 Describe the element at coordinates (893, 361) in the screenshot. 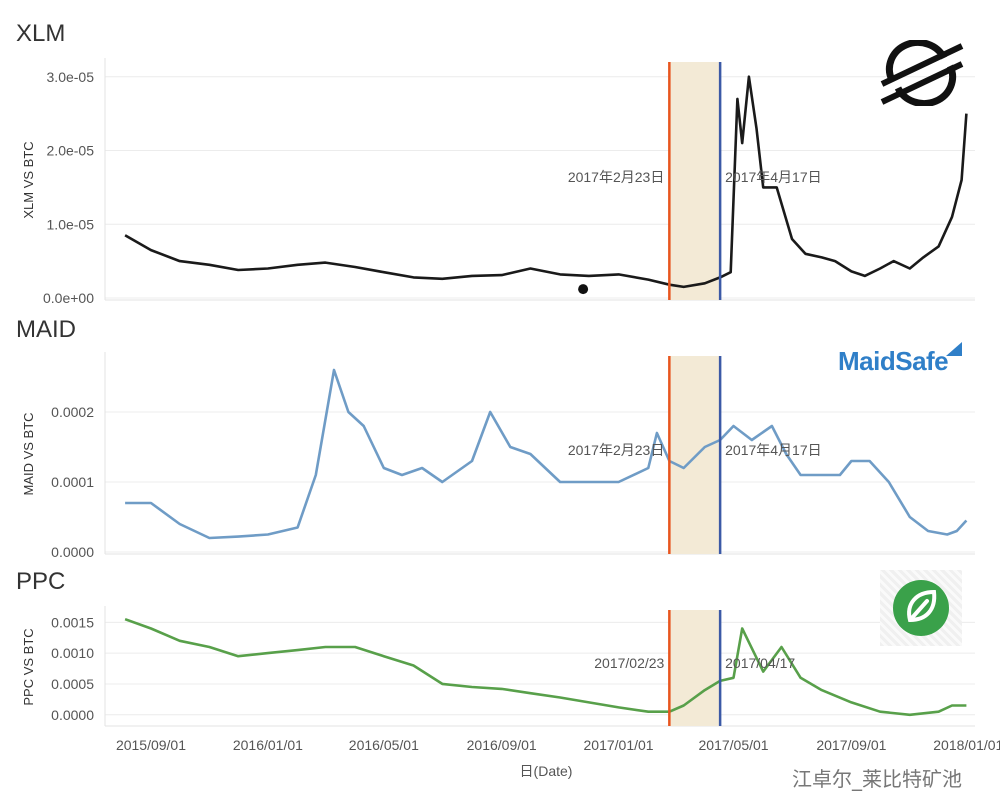

I see `maidsafe-logo-text: MaidSafe` at that location.